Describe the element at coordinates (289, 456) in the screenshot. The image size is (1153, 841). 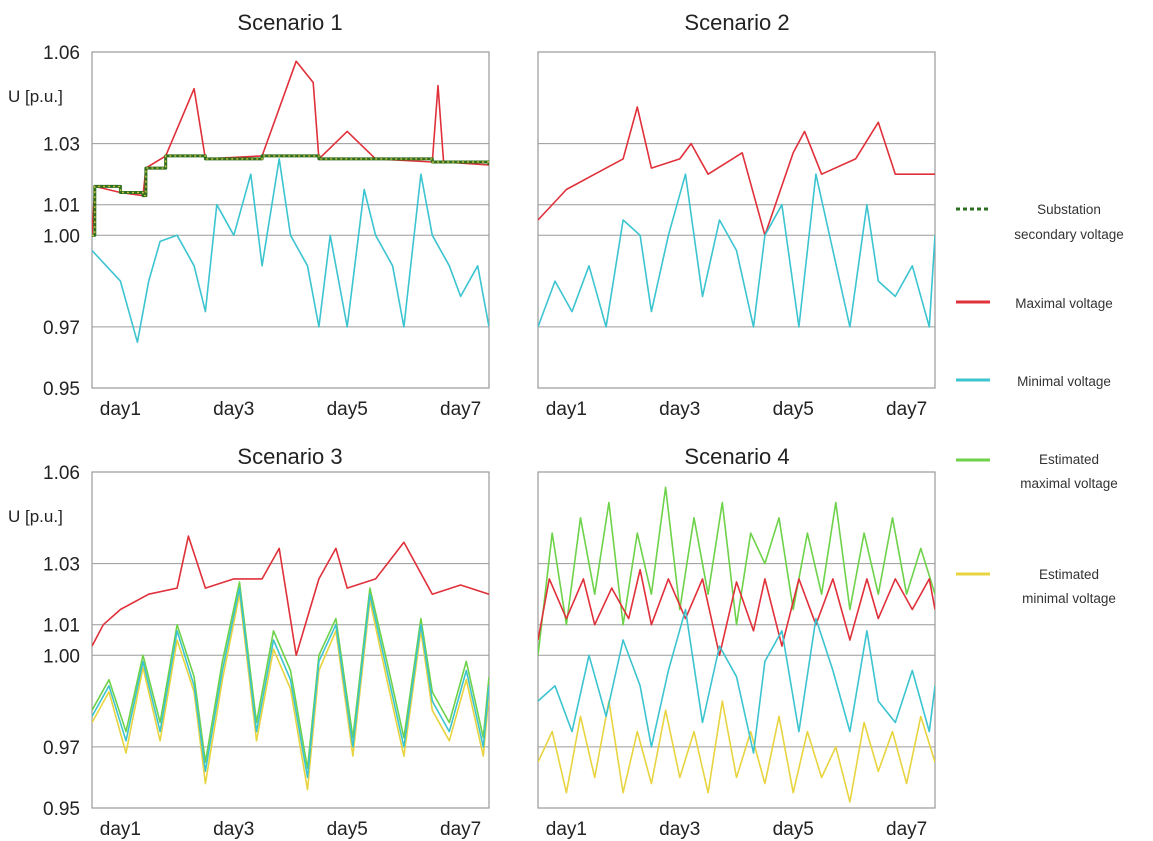
I see `panel-title: Scenario 3` at that location.